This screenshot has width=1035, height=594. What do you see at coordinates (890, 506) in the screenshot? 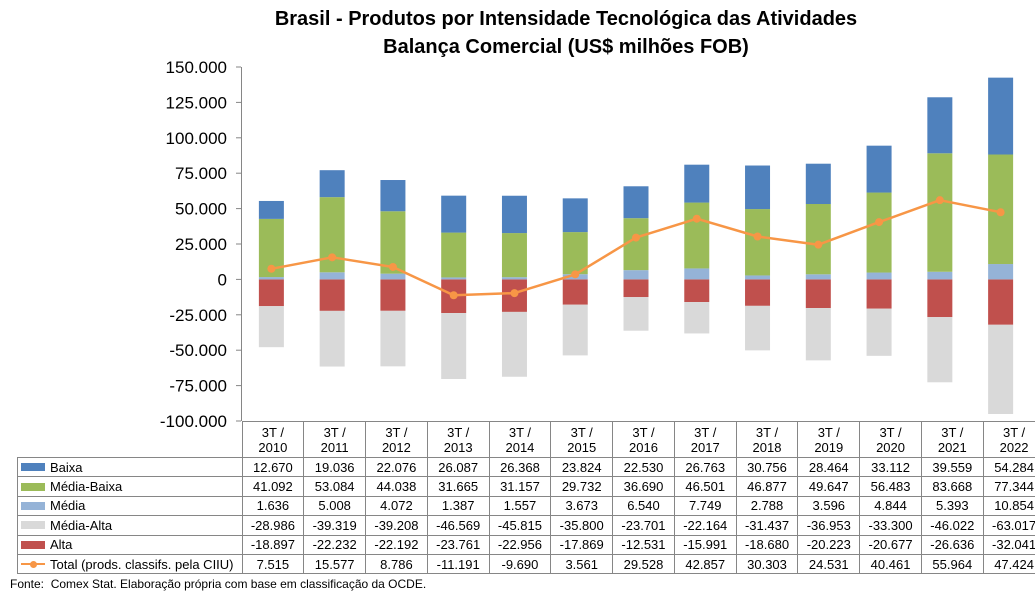
I see `data-table-value: 4.844` at bounding box center [890, 506].